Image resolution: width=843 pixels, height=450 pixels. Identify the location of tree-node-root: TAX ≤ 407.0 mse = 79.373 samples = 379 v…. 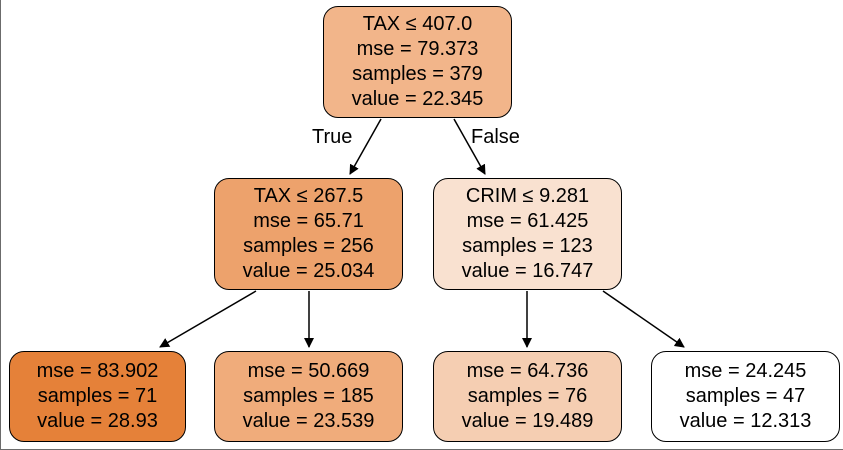
(417, 62).